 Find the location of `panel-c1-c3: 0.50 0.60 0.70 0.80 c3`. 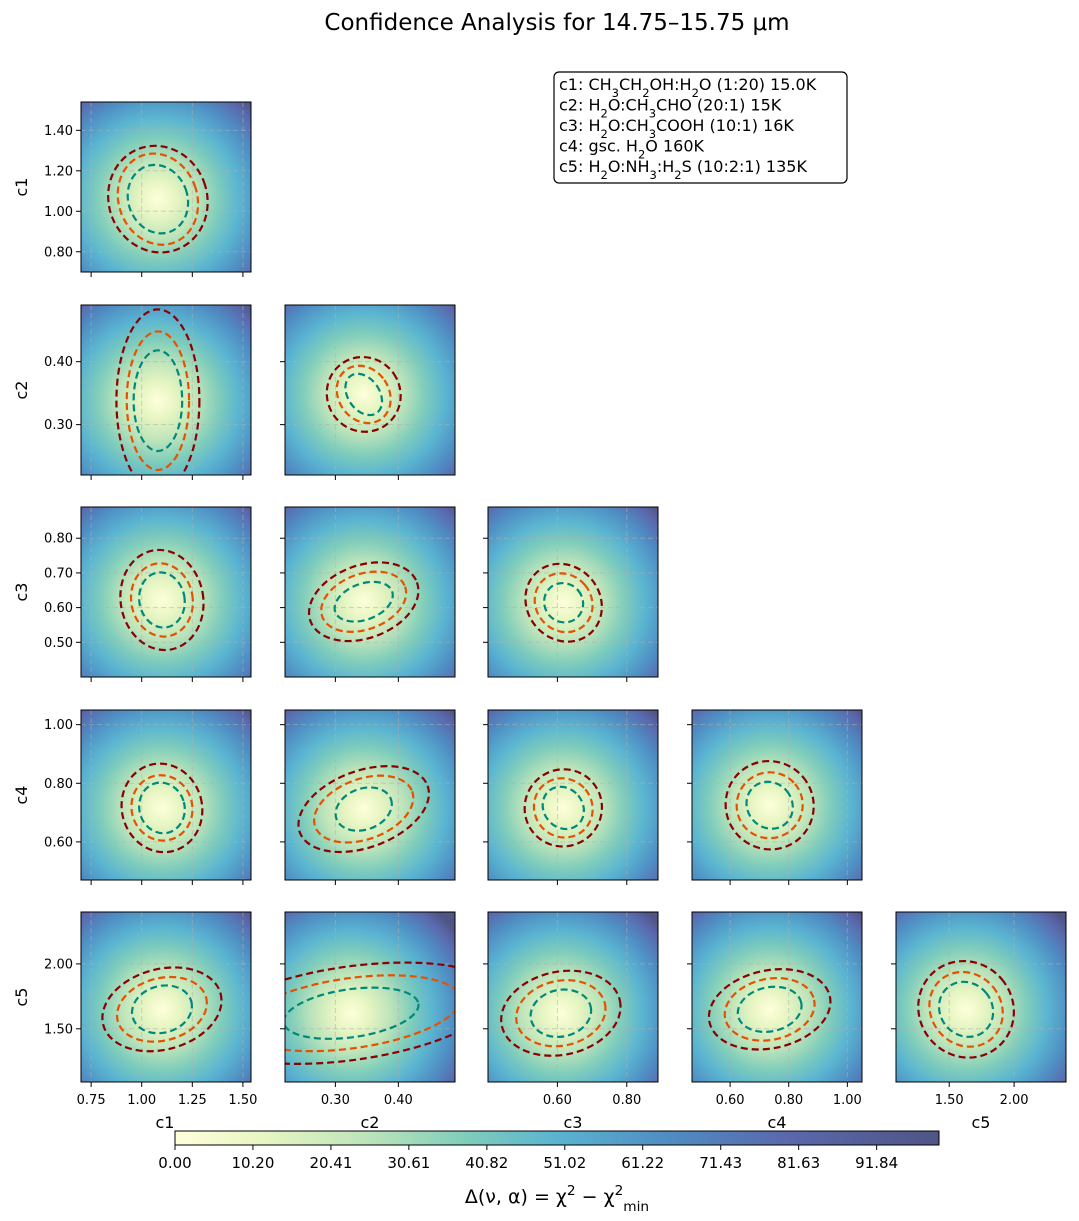

panel-c1-c3: 0.50 0.60 0.70 0.80 c3 is located at coordinates (132, 594).